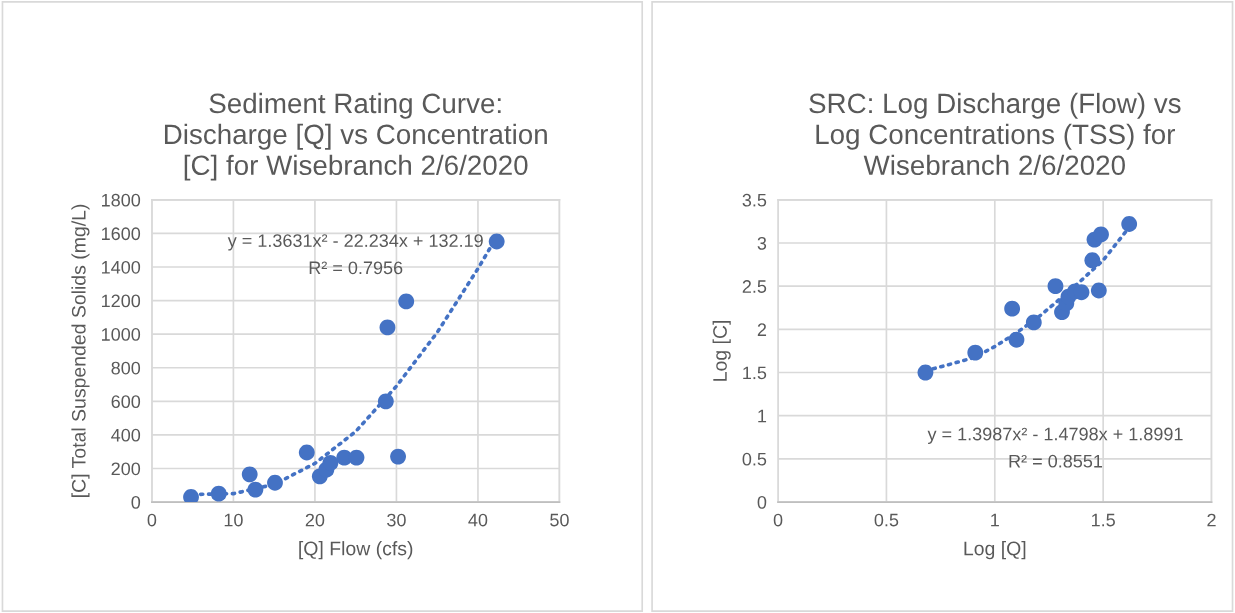 This screenshot has height=613, width=1235. What do you see at coordinates (478, 520) in the screenshot?
I see `x-tick-label: 40` at bounding box center [478, 520].